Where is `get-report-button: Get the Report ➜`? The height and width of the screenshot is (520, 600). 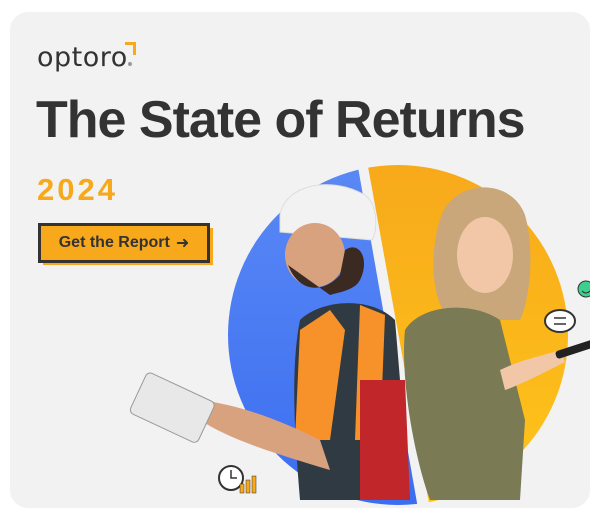 get-report-button: Get the Report ➜ is located at coordinates (124, 243).